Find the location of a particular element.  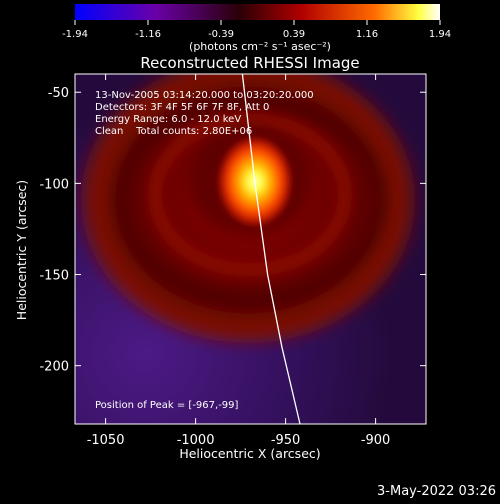

colorbar-tick-label: -1.94 is located at coordinates (75, 34).